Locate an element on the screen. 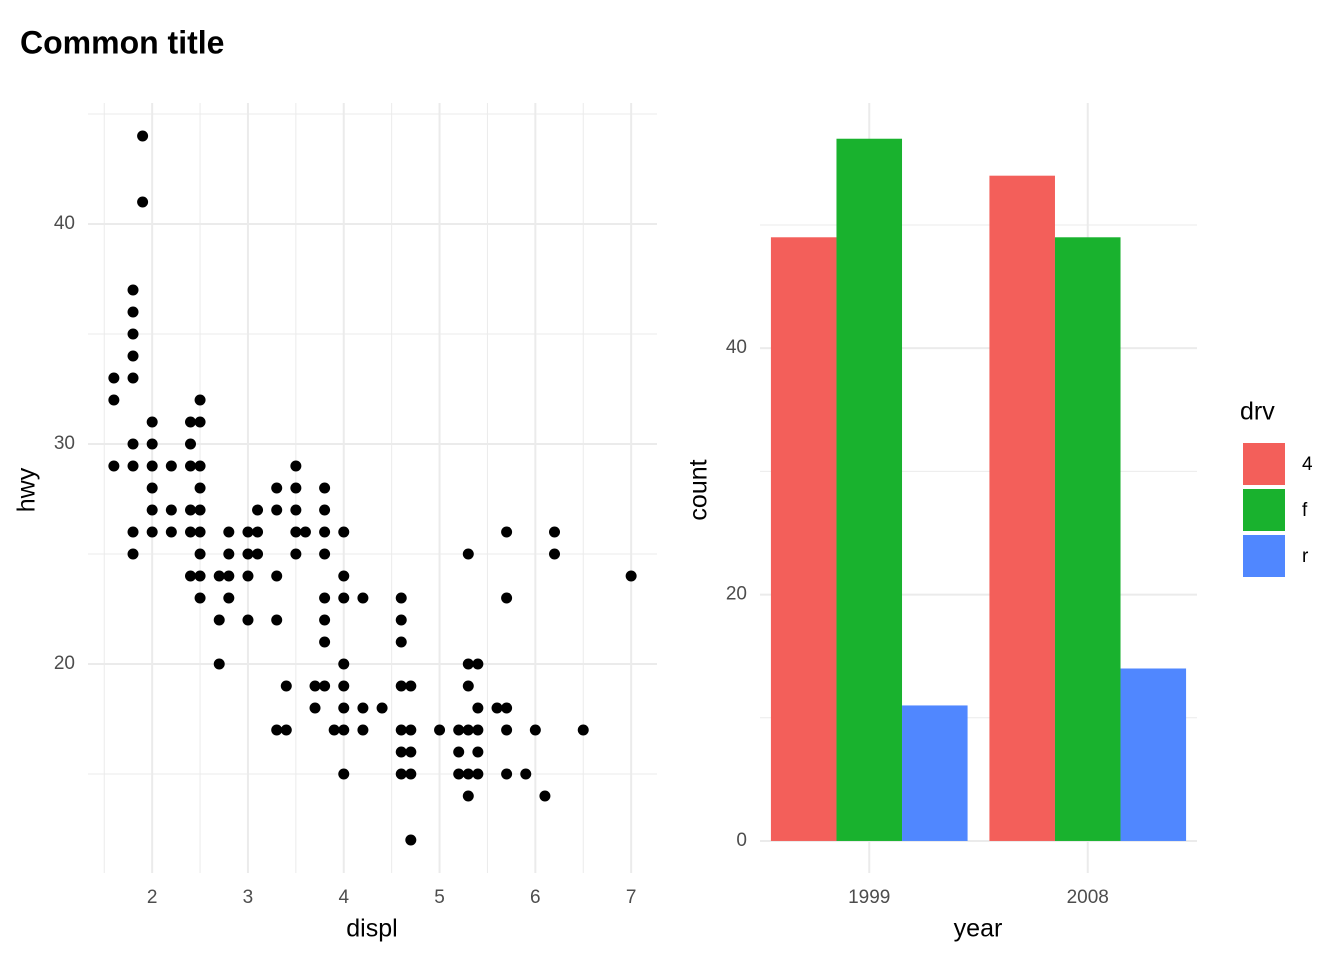 The width and height of the screenshot is (1344, 960). x-tick-label: 7 is located at coordinates (631, 897).